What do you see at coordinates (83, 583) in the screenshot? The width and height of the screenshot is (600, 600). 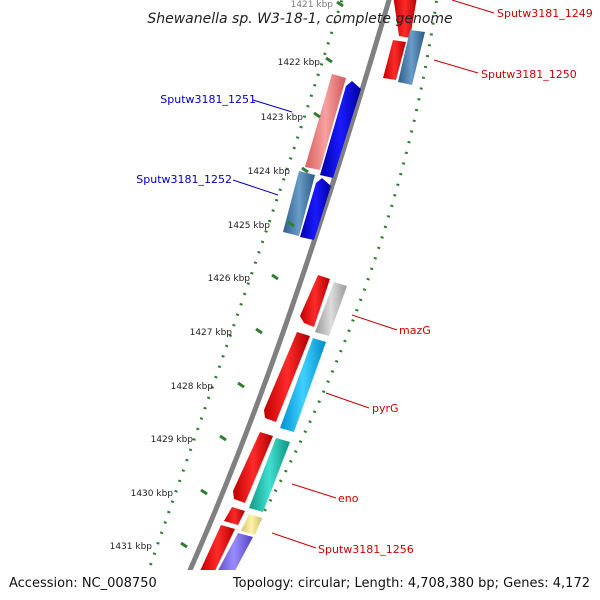 I see `accession-text: Accession: NC_008750` at bounding box center [83, 583].